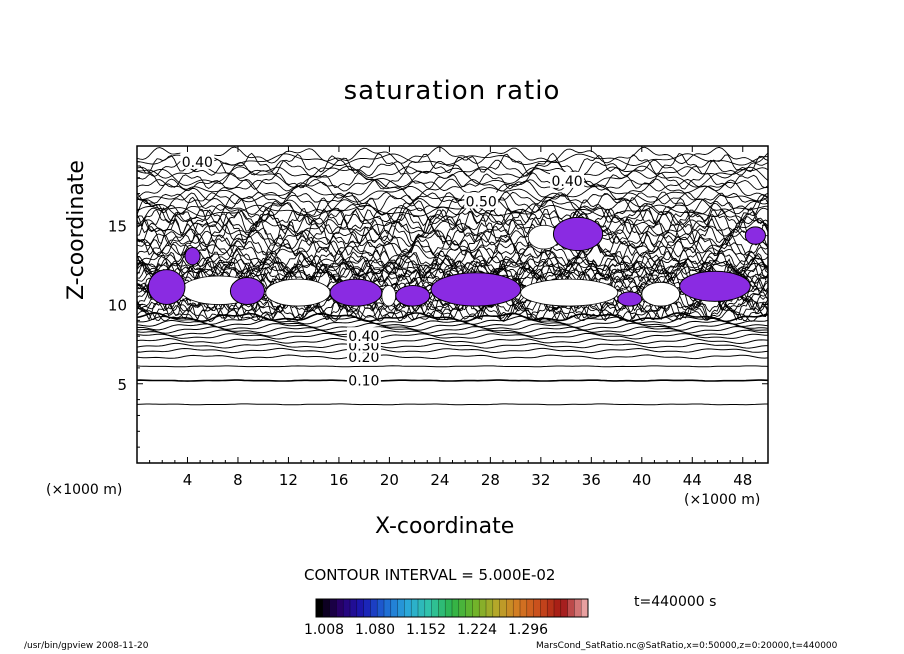  What do you see at coordinates (188, 480) in the screenshot?
I see `x-tick-label: 4` at bounding box center [188, 480].